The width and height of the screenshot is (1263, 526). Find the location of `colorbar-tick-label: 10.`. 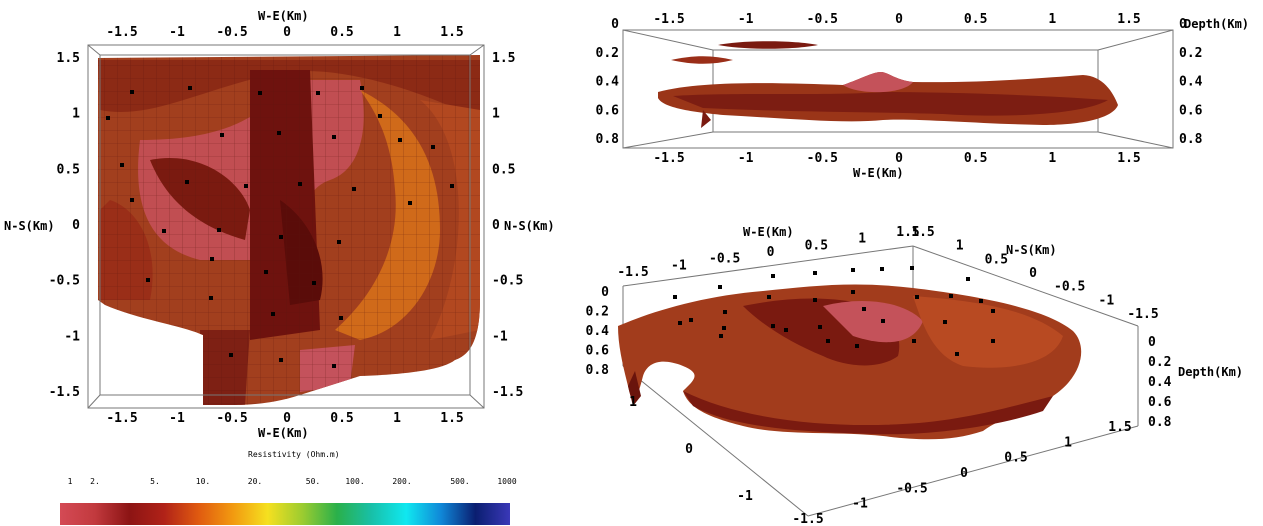

colorbar-tick-label: 10. is located at coordinates (203, 481).